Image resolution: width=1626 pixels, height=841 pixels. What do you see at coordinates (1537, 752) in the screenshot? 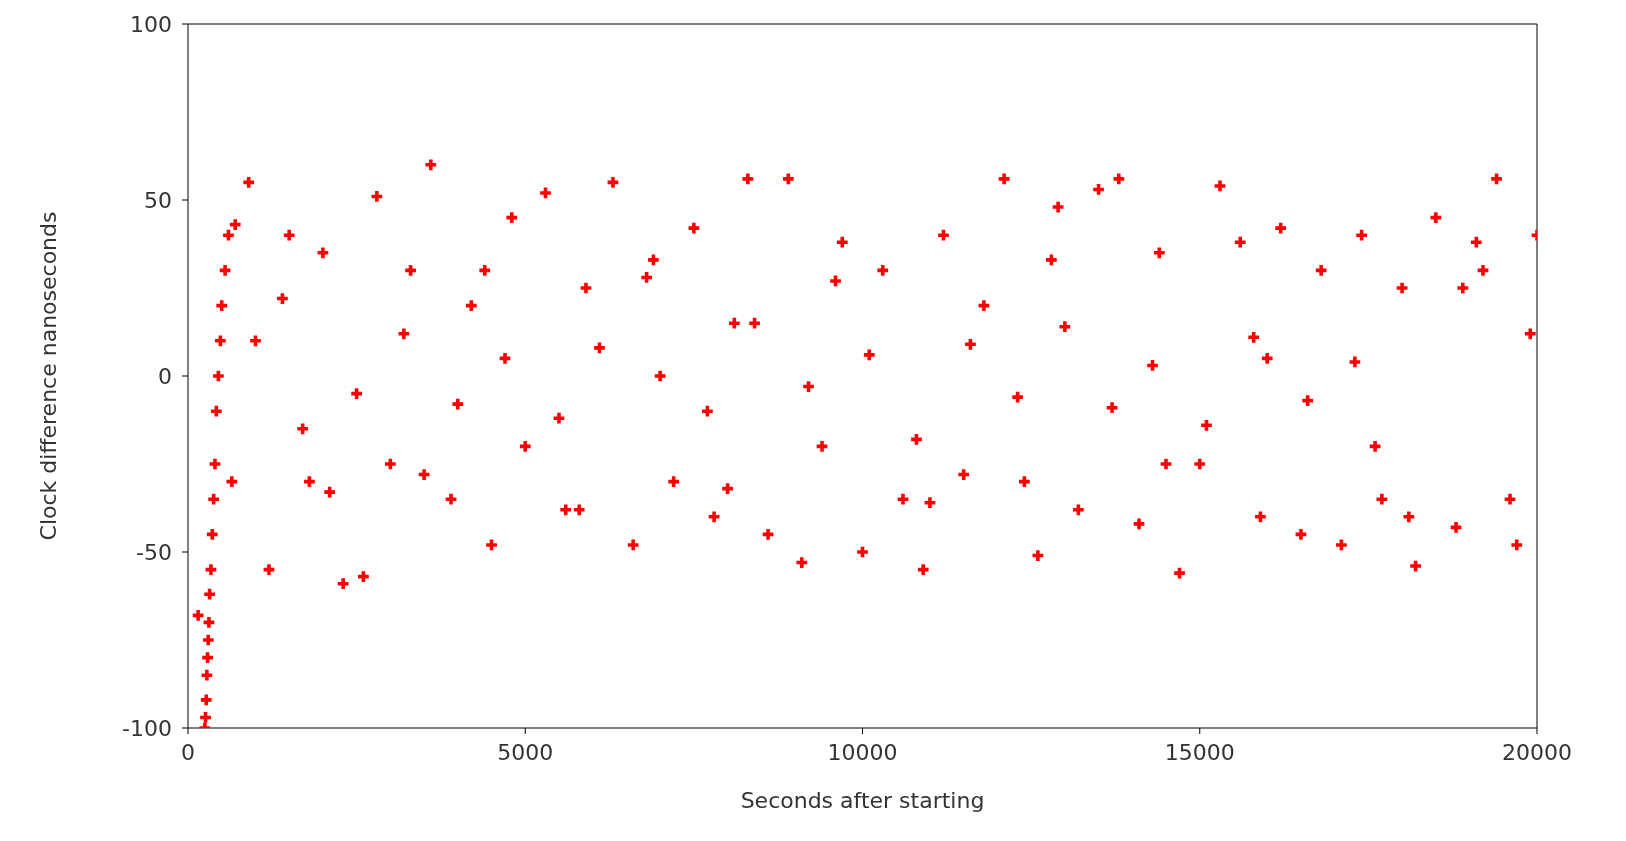
I see `x-tick-label: 20000` at bounding box center [1537, 752].